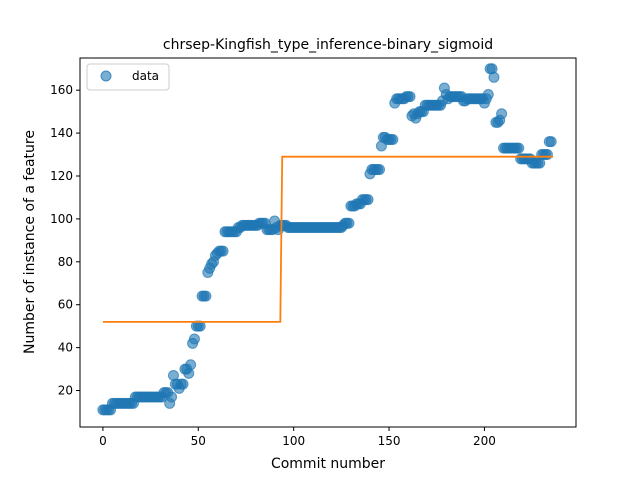 The height and width of the screenshot is (480, 640). What do you see at coordinates (65, 348) in the screenshot?
I see `y-tick-label: 40` at bounding box center [65, 348].